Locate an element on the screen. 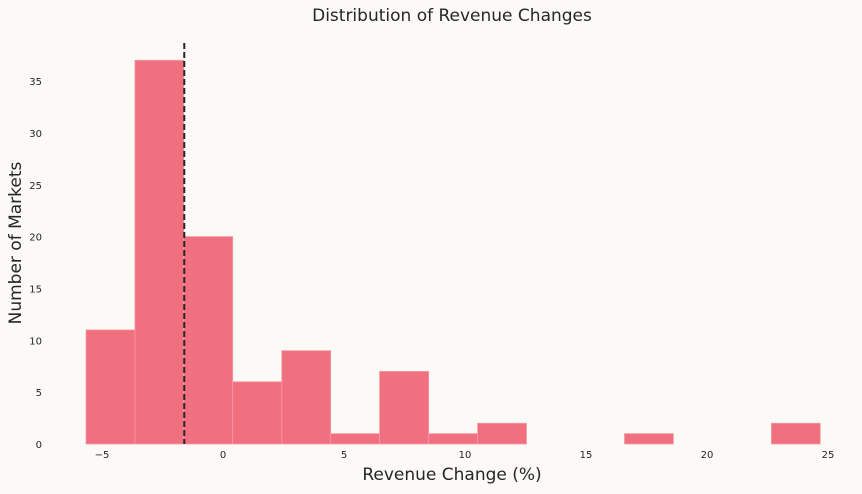  y-tick-label: 20 is located at coordinates (35, 238).